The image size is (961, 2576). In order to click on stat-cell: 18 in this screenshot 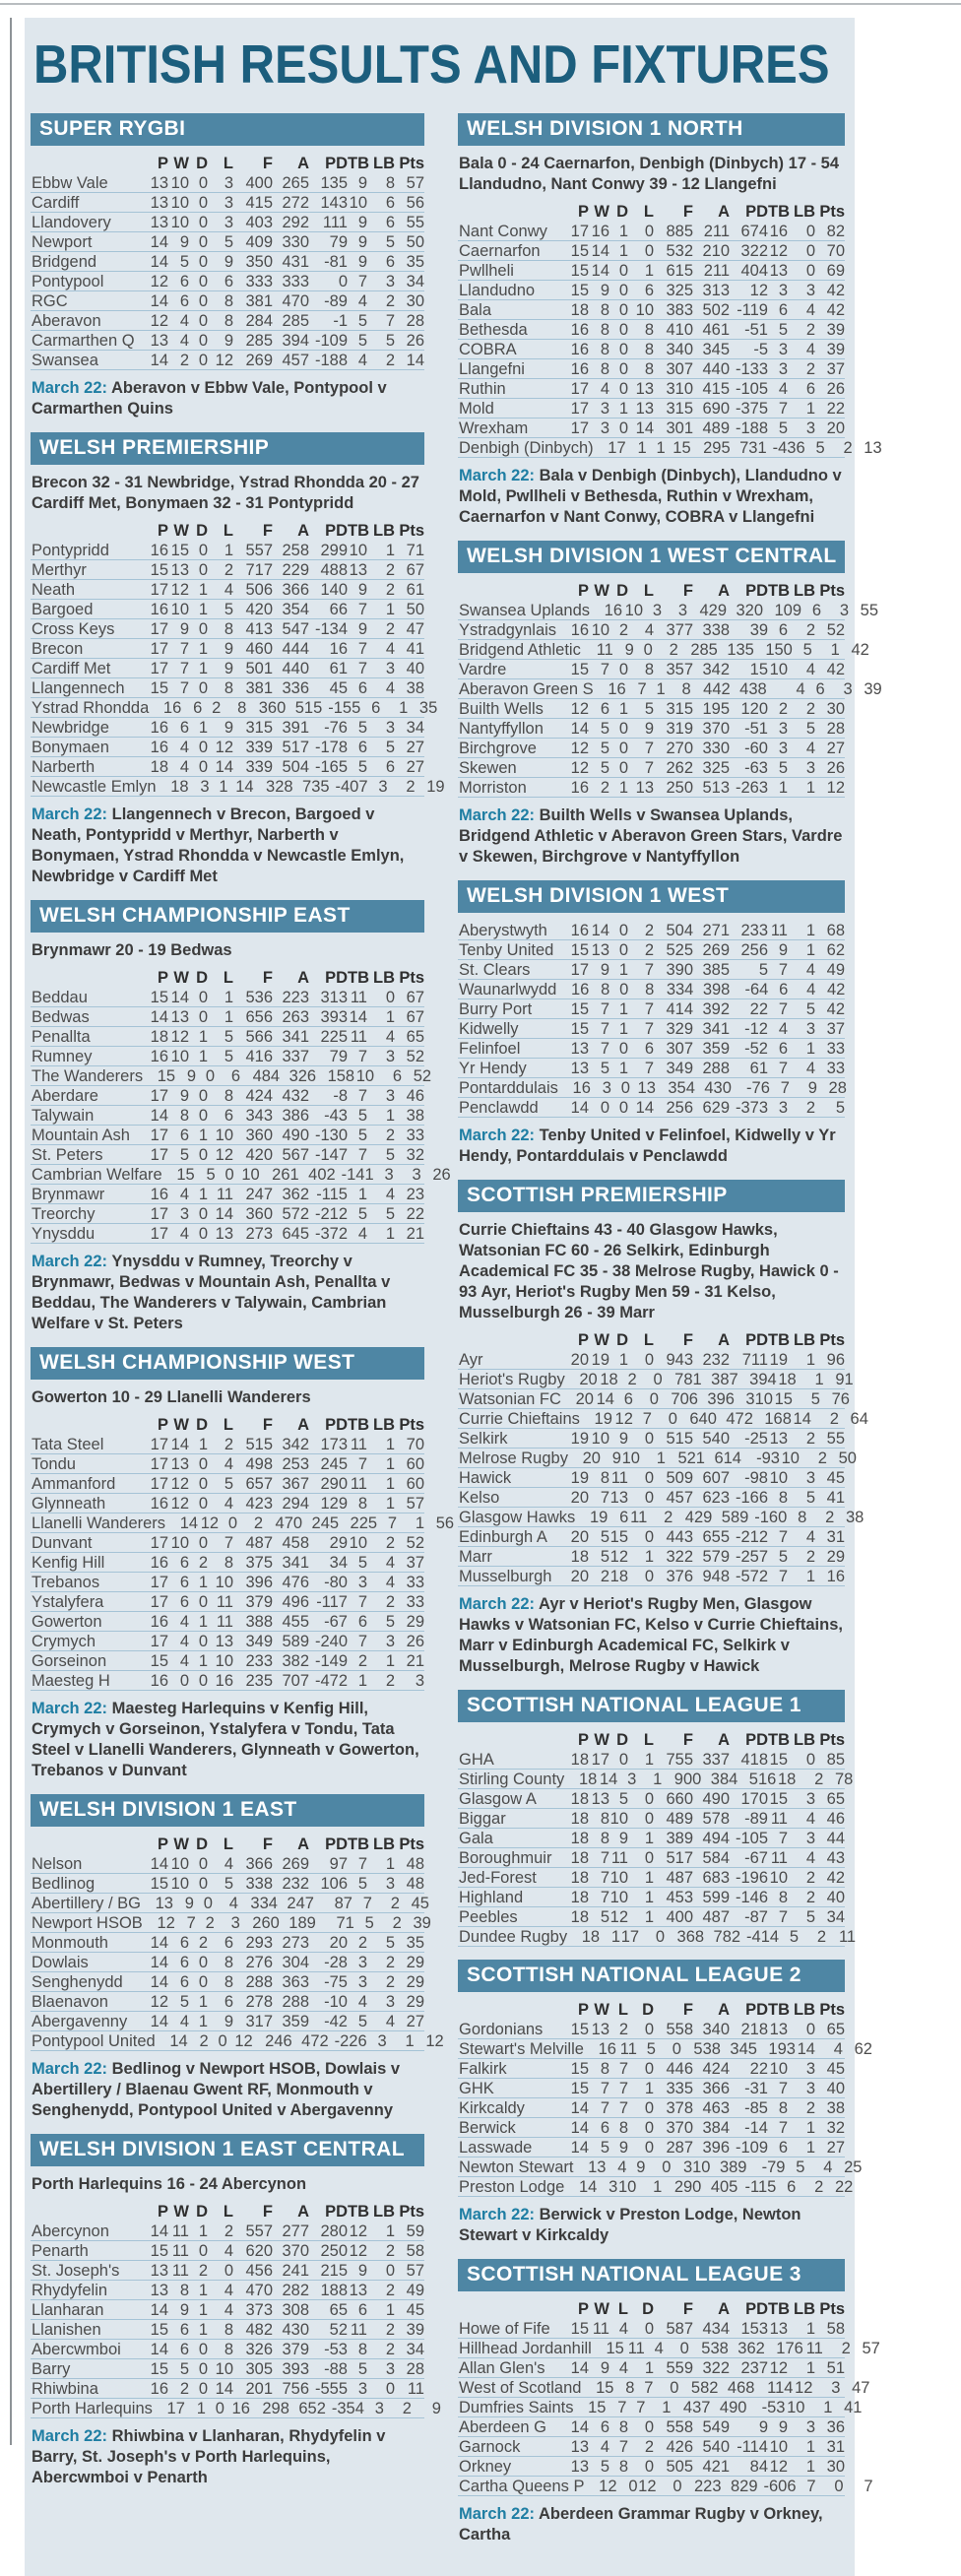, I will do `click(591, 1937)`.